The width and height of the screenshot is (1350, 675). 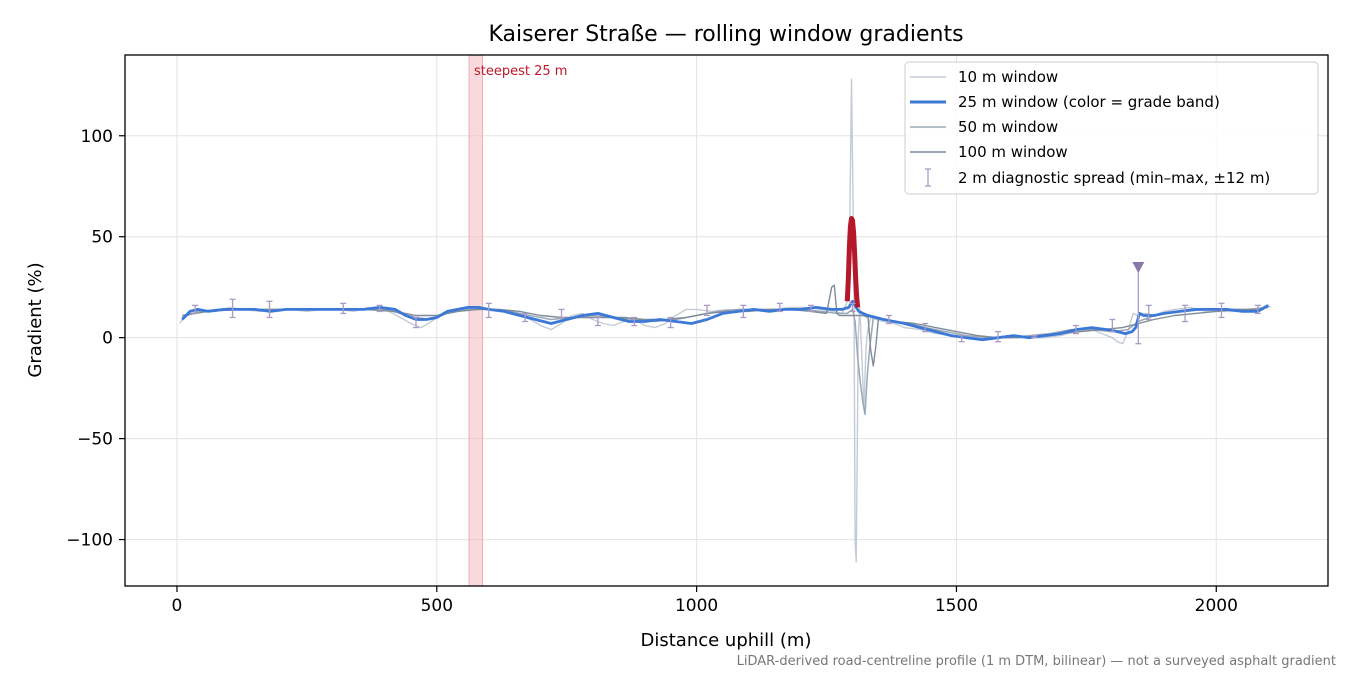 What do you see at coordinates (97, 137) in the screenshot?
I see `y-tick-label: 100` at bounding box center [97, 137].